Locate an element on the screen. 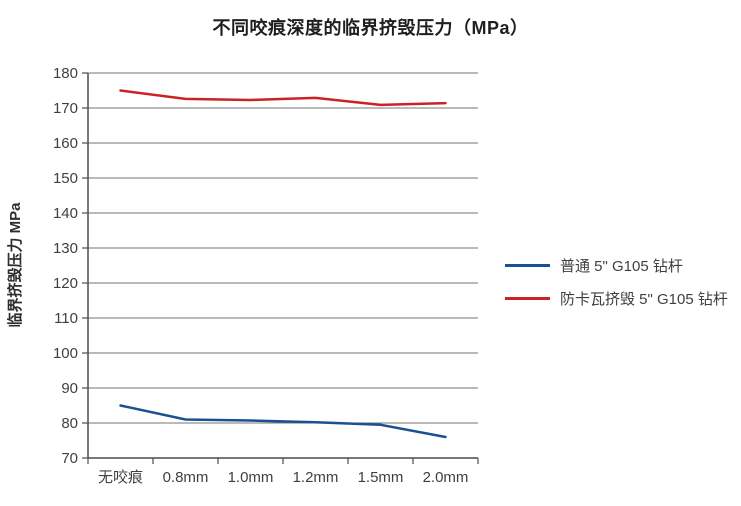  y-tick-label: 180 is located at coordinates (65, 73).